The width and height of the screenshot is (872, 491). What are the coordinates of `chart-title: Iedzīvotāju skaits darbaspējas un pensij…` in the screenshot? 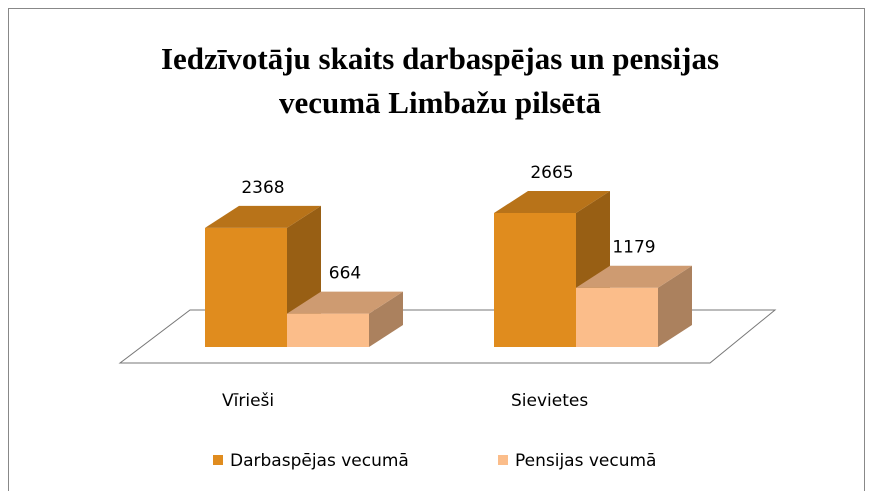 It's located at (440, 58).